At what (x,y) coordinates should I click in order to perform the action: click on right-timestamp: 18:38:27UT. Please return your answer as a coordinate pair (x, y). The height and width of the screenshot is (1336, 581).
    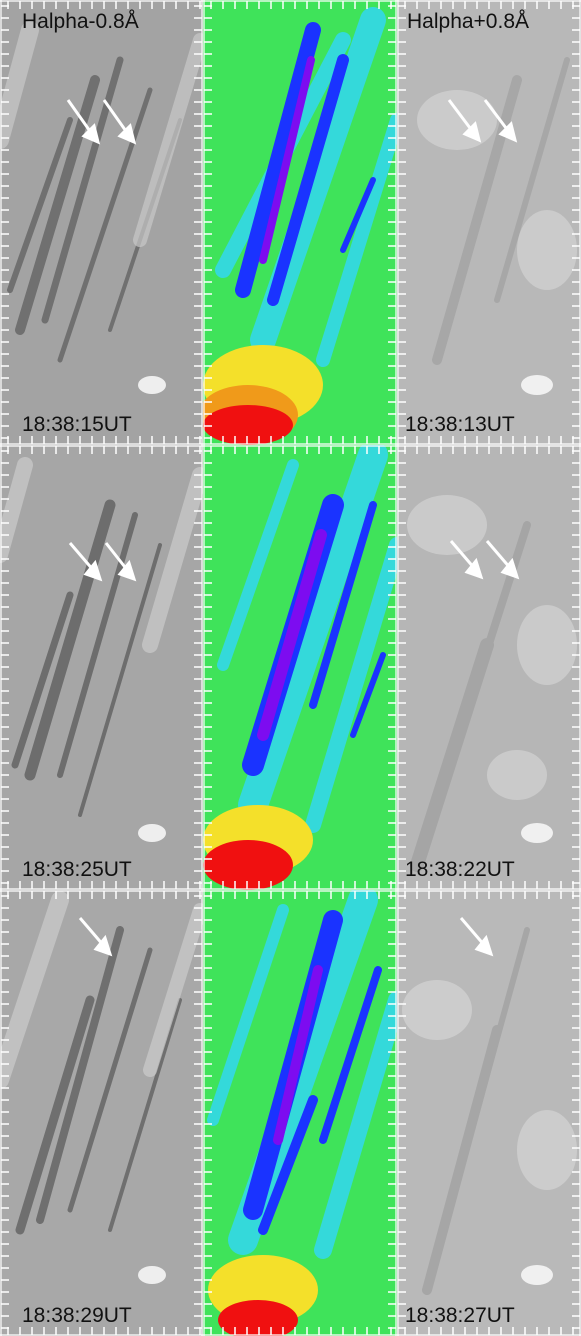
    Looking at the image, I should click on (460, 1315).